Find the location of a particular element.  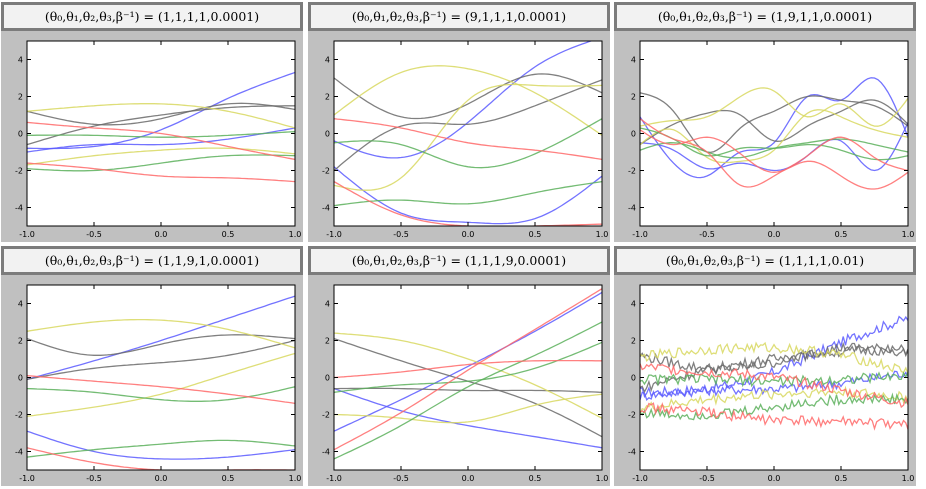

chart-title: (θ₀,θ₁,θ₂,θ₃,β⁻¹) = (1,1,9,1,0.0001) is located at coordinates (152, 260).